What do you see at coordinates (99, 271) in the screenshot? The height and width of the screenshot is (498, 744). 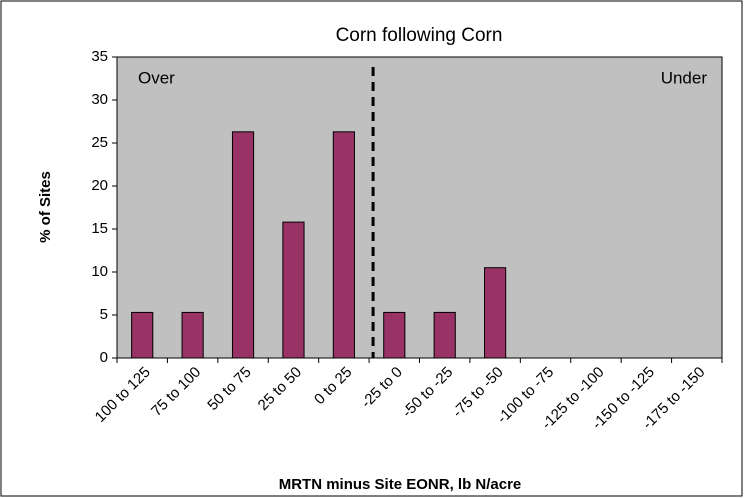 I see `y-tick-label: 10` at bounding box center [99, 271].